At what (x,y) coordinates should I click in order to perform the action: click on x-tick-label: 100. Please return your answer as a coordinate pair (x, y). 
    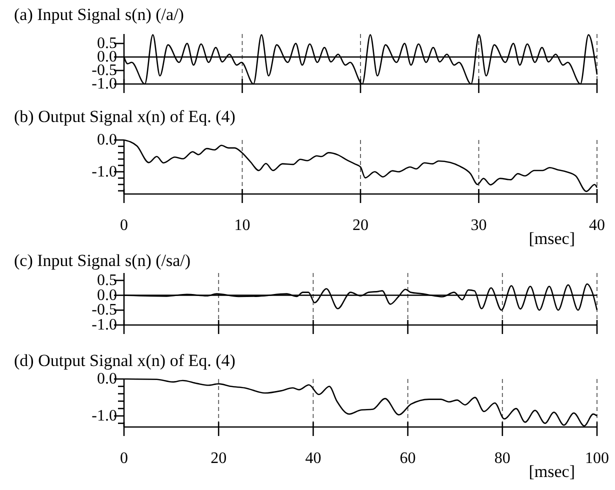
    Looking at the image, I should click on (597, 458).